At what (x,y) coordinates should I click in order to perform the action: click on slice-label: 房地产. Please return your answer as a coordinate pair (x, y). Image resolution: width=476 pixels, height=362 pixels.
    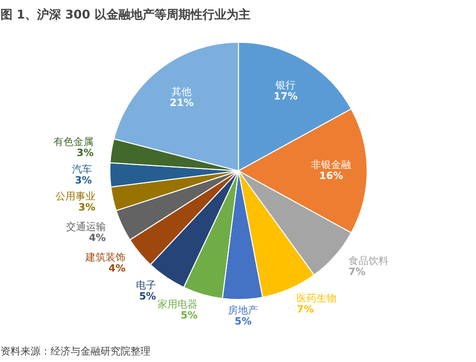
    Looking at the image, I should click on (243, 310).